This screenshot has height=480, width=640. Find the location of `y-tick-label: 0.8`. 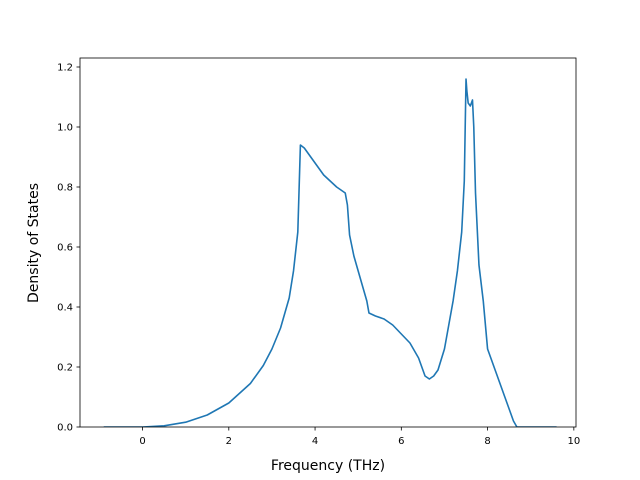

y-tick-label: 0.8 is located at coordinates (65, 188).